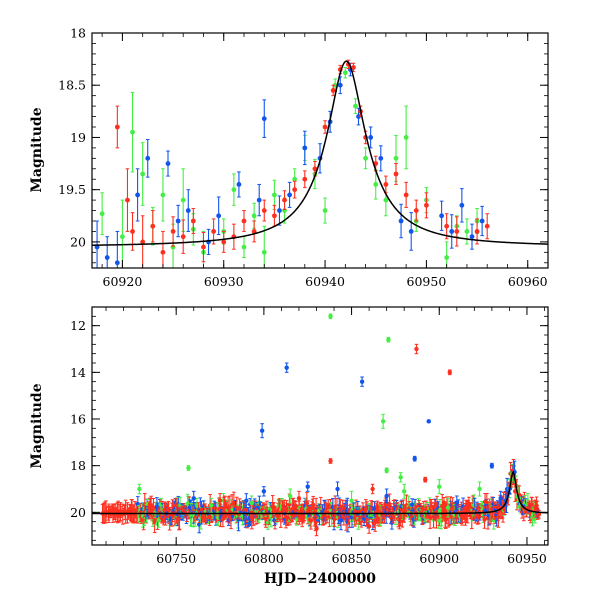 This screenshot has width=600, height=600. Describe the element at coordinates (264, 558) in the screenshot. I see `x-tick-label: 60800` at that location.